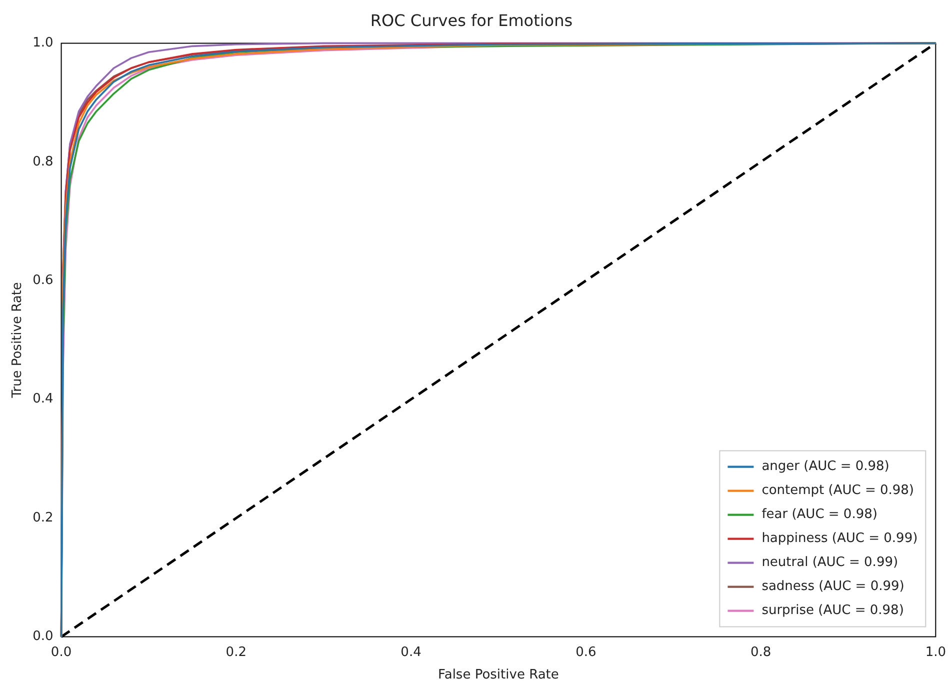  I want to click on x-axis-title: False Positive Rate, so click(498, 675).